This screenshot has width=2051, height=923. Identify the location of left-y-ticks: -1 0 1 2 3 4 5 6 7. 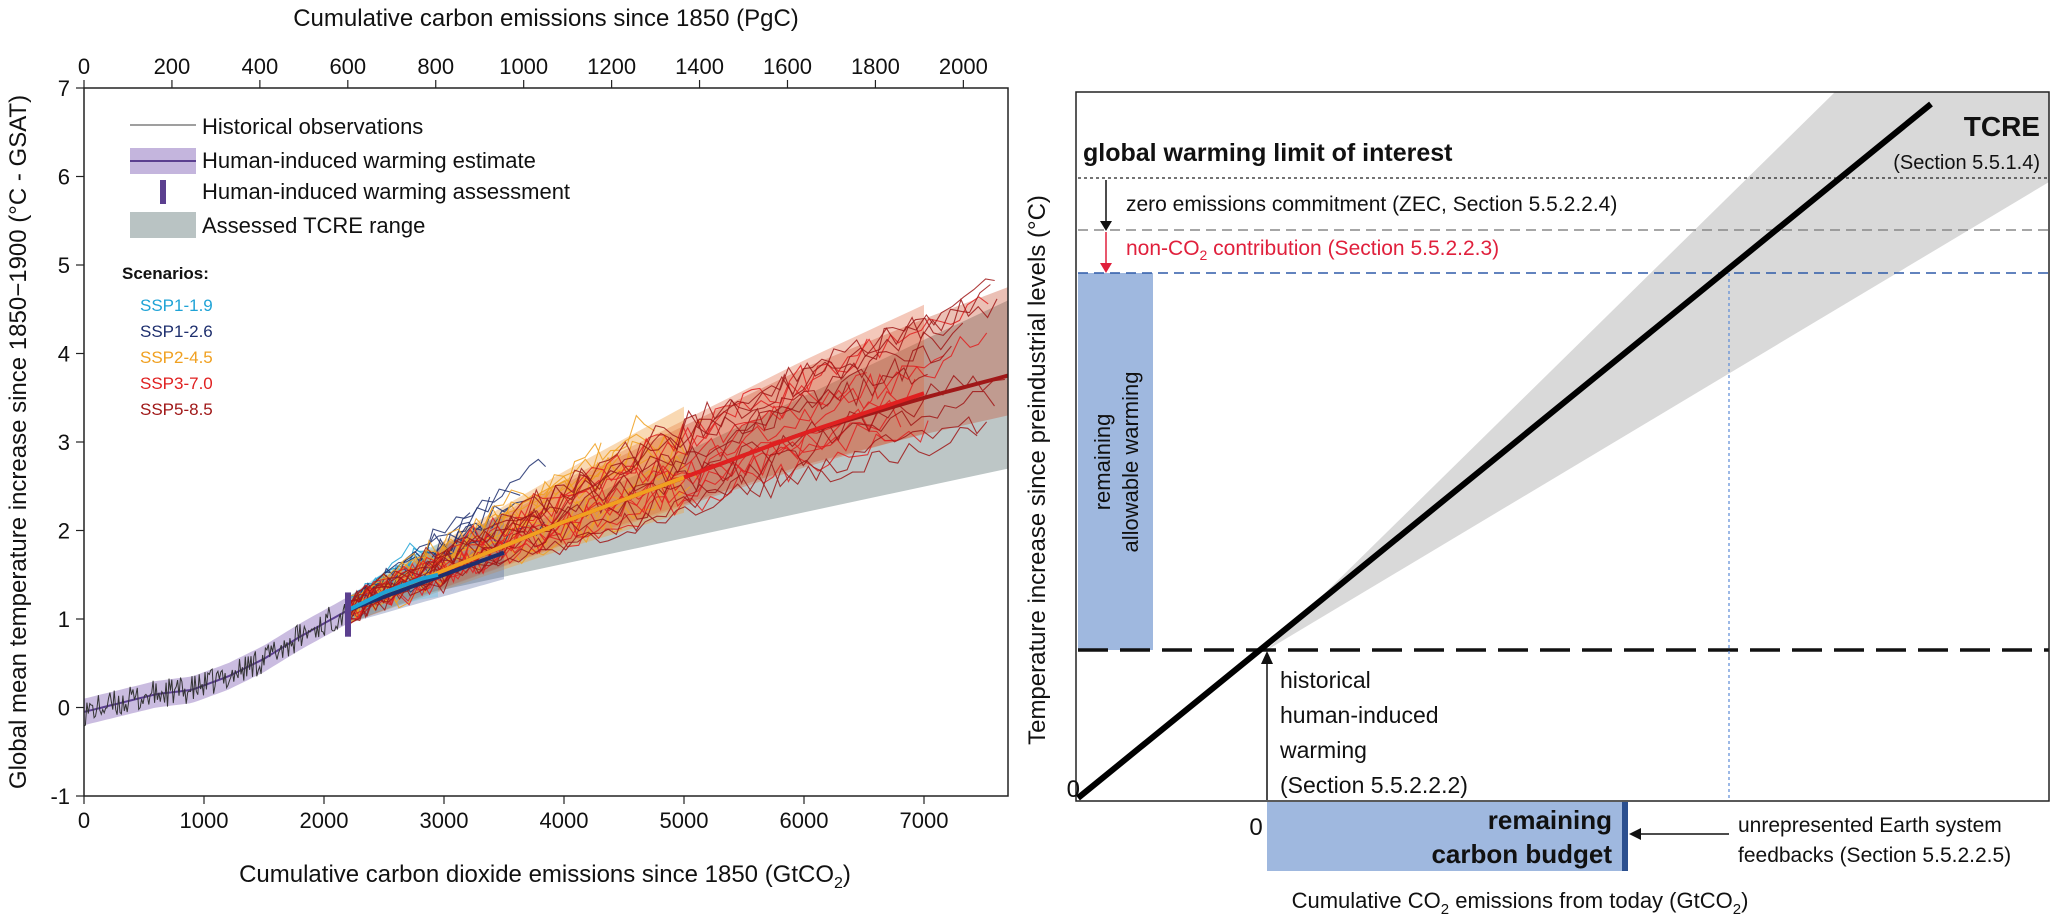
(67, 442).